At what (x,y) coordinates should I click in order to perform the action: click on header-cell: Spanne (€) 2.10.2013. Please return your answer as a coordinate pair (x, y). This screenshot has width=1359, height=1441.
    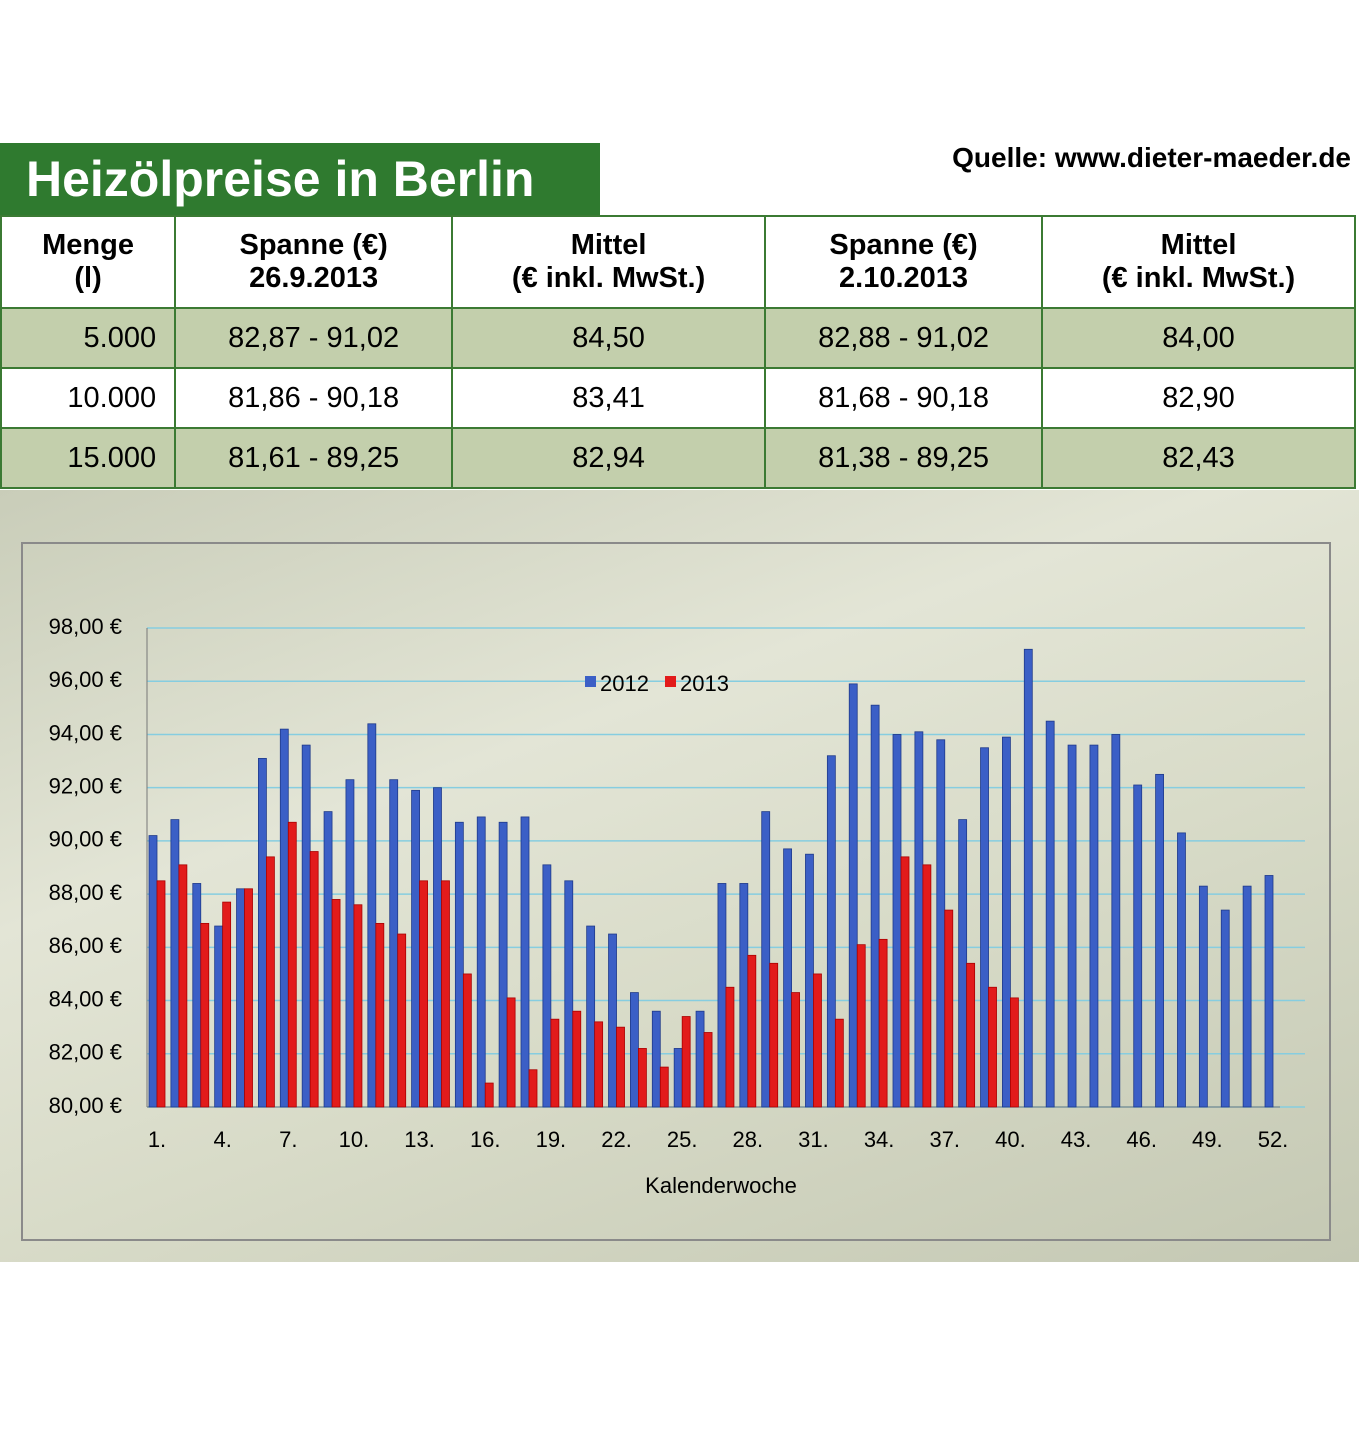
    Looking at the image, I should click on (904, 262).